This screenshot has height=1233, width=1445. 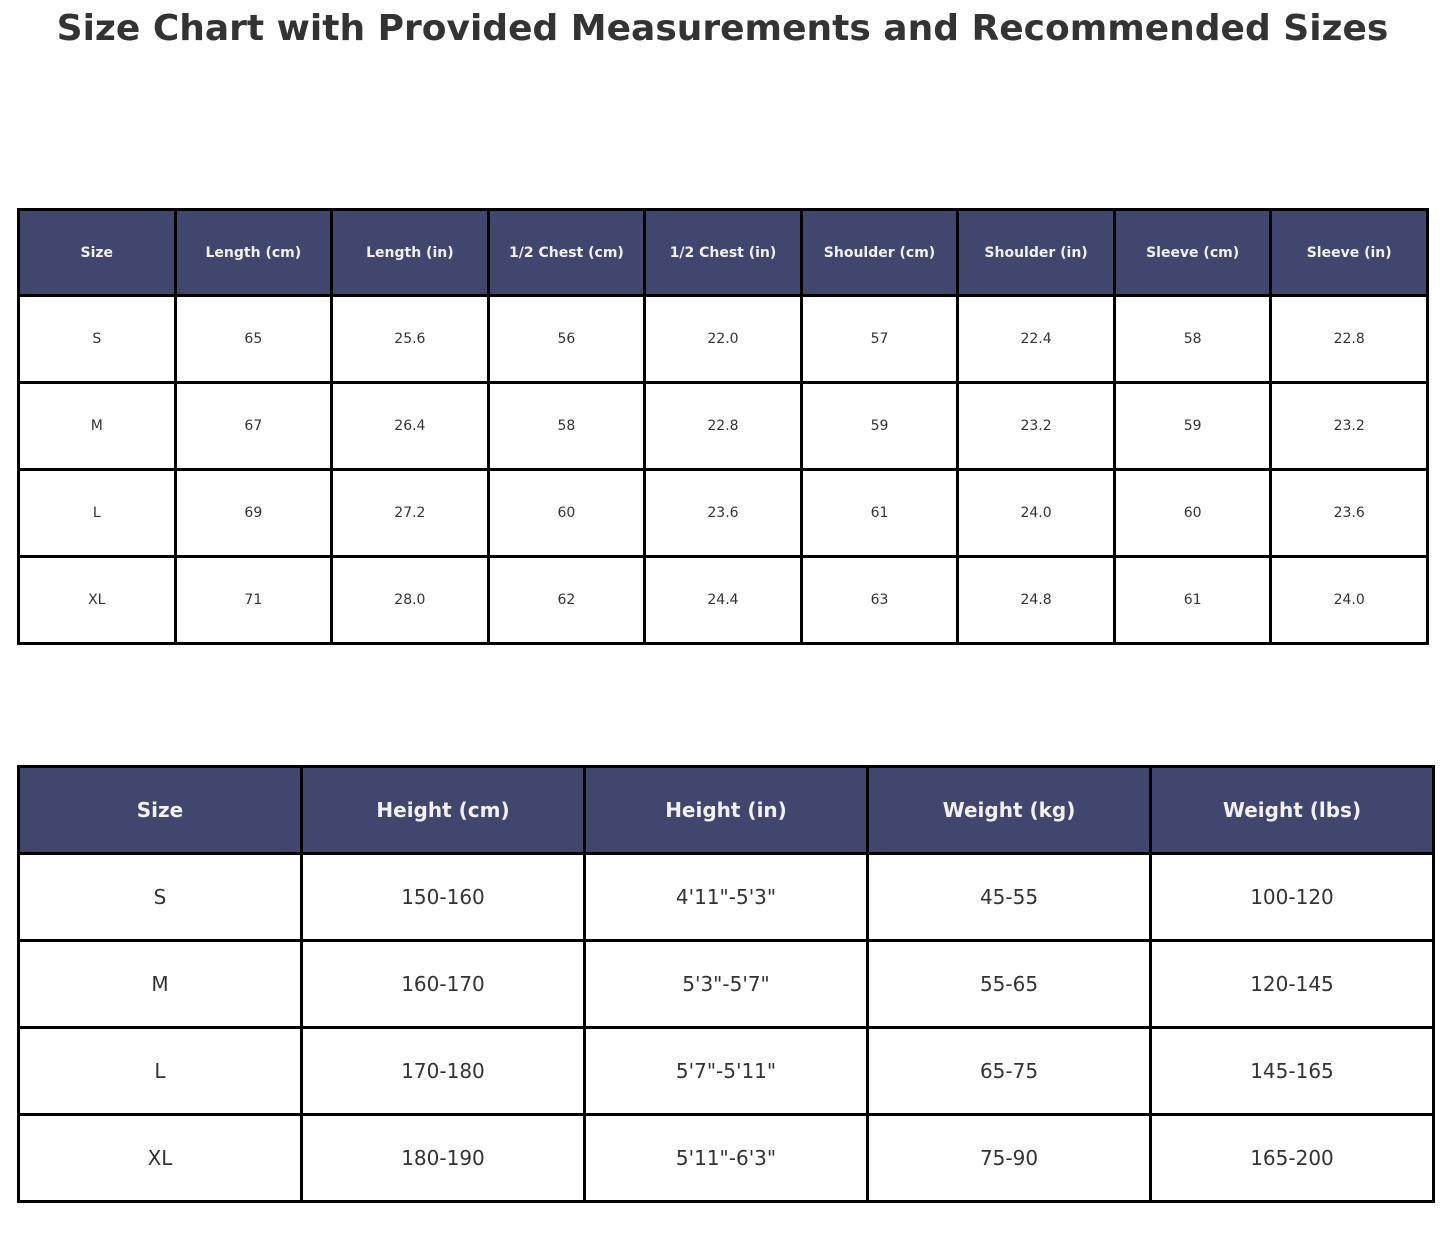 I want to click on value-cell: 5'11"-6'3", so click(x=726, y=1158).